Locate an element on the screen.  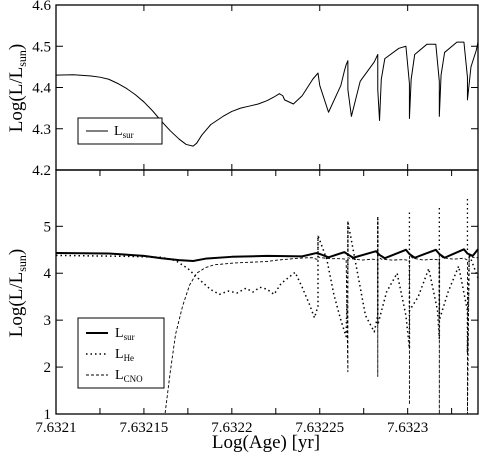
top-legend: Lsur is located at coordinates (120, 131).